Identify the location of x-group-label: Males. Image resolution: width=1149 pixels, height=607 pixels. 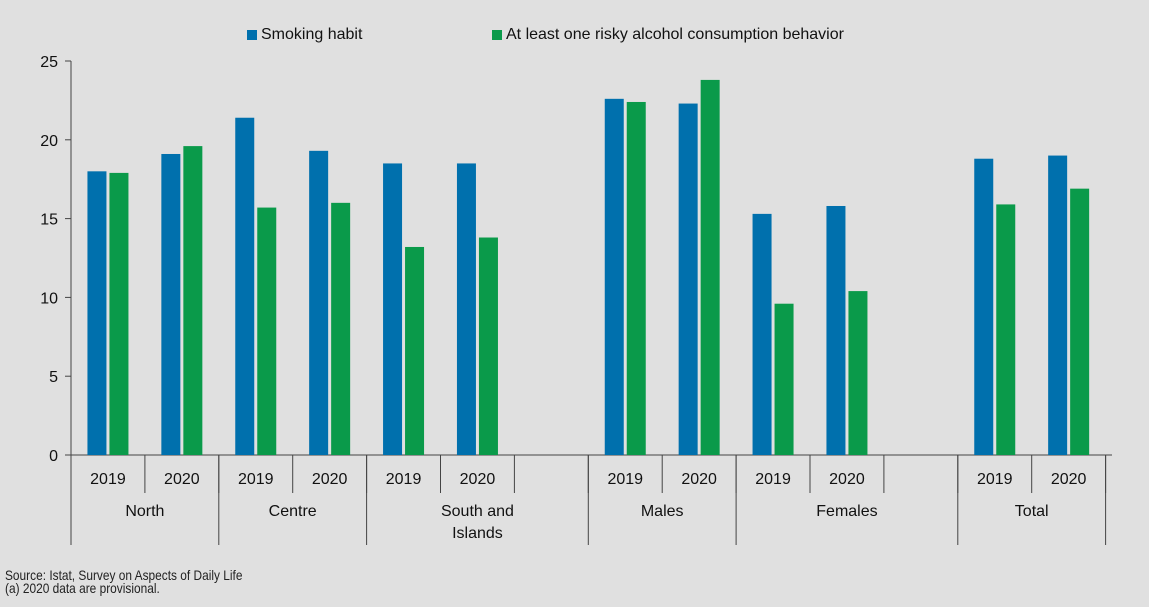
(662, 511).